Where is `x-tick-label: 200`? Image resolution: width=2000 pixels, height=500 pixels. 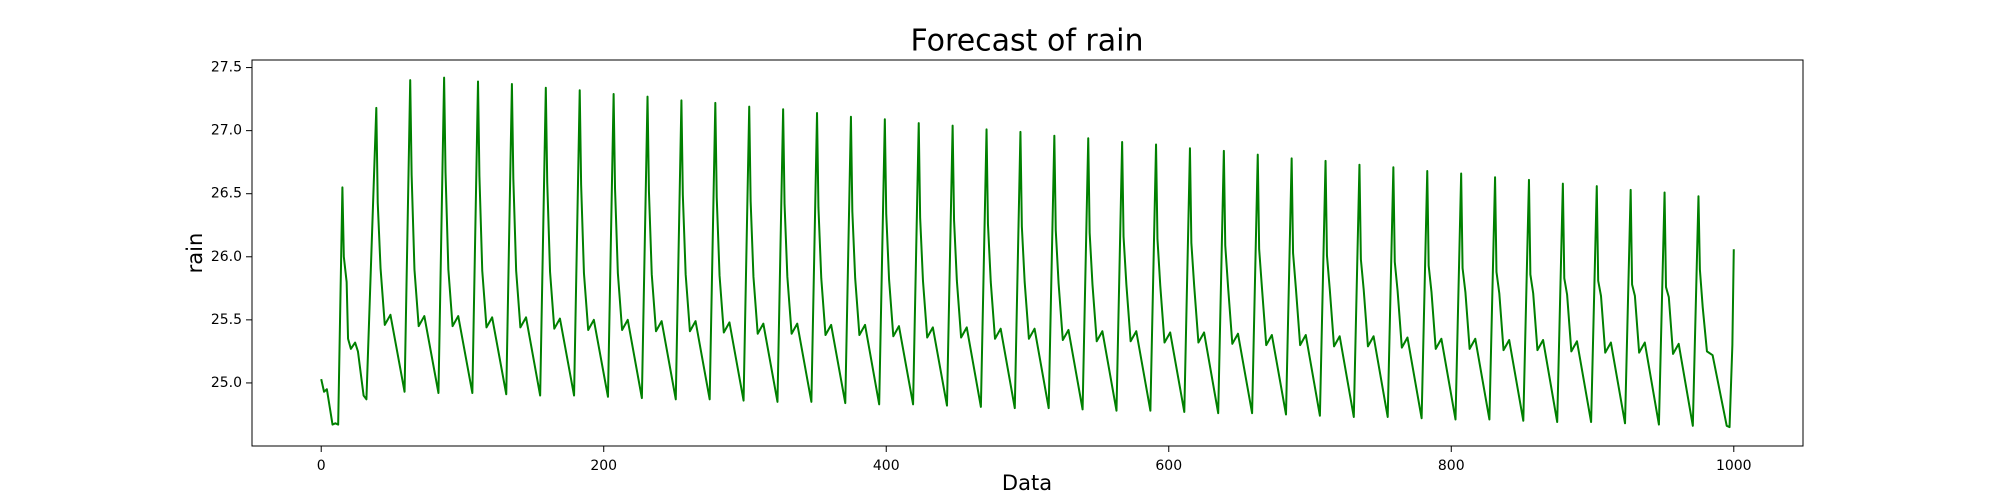 x-tick-label: 200 is located at coordinates (603, 466).